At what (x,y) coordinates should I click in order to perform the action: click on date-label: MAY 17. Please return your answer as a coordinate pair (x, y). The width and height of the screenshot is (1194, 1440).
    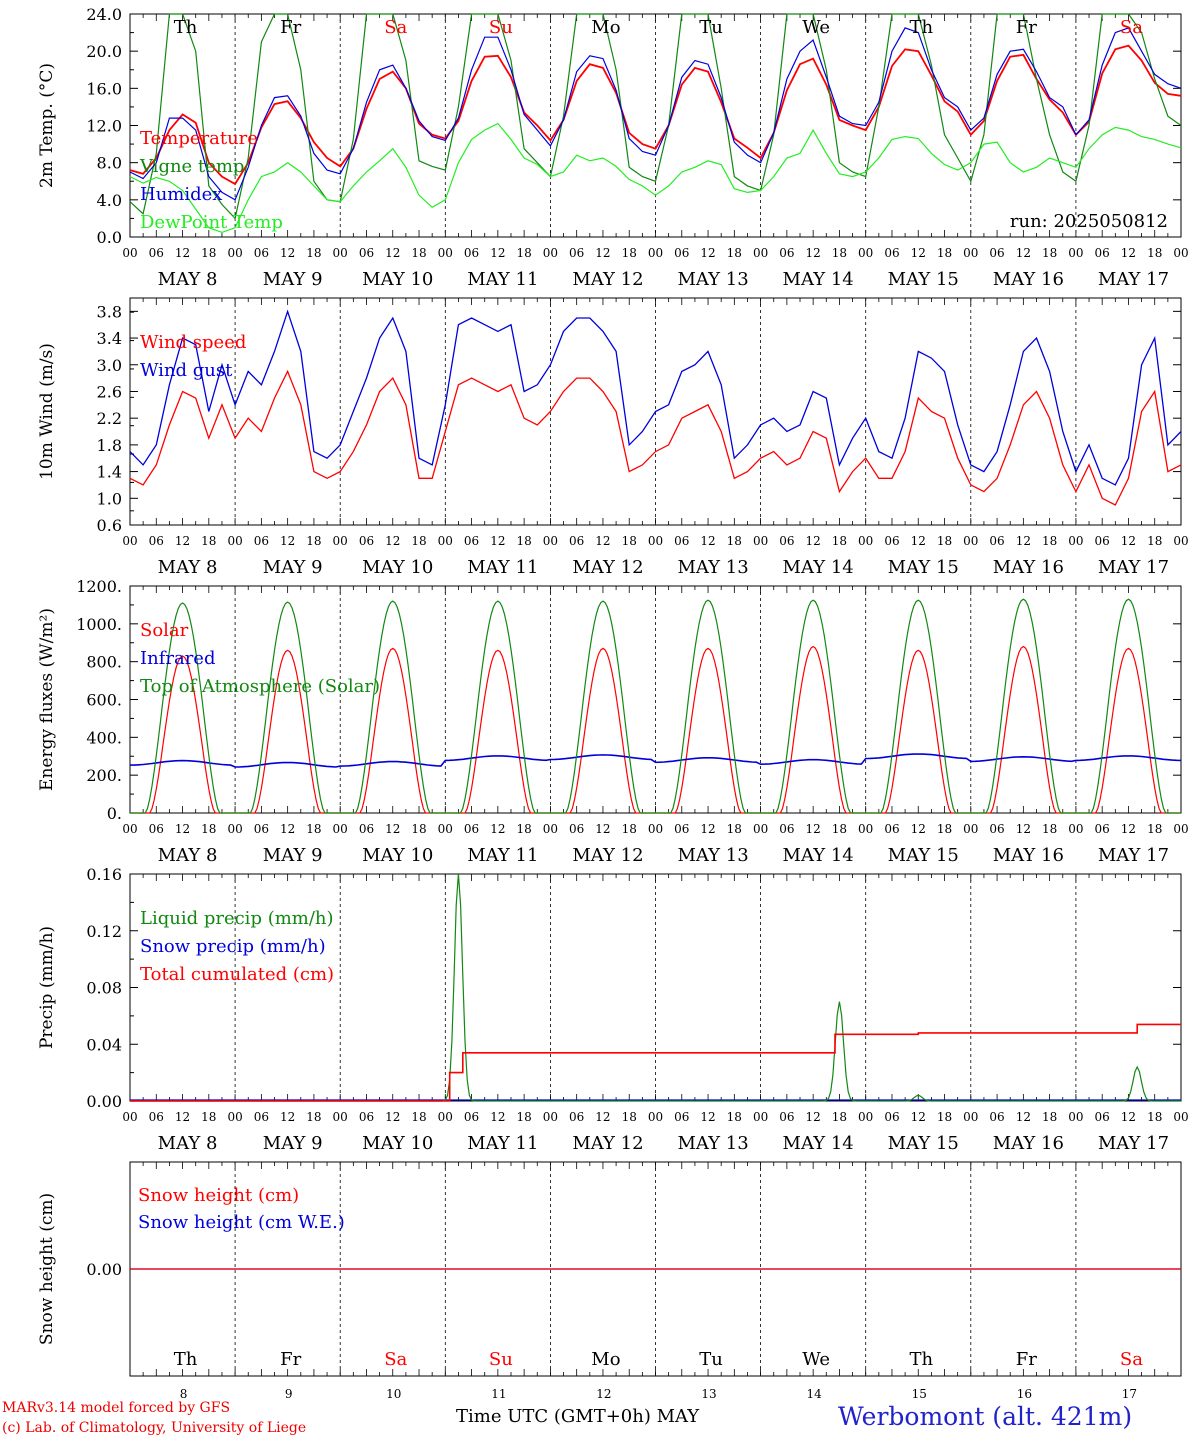
    Looking at the image, I should click on (1133, 855).